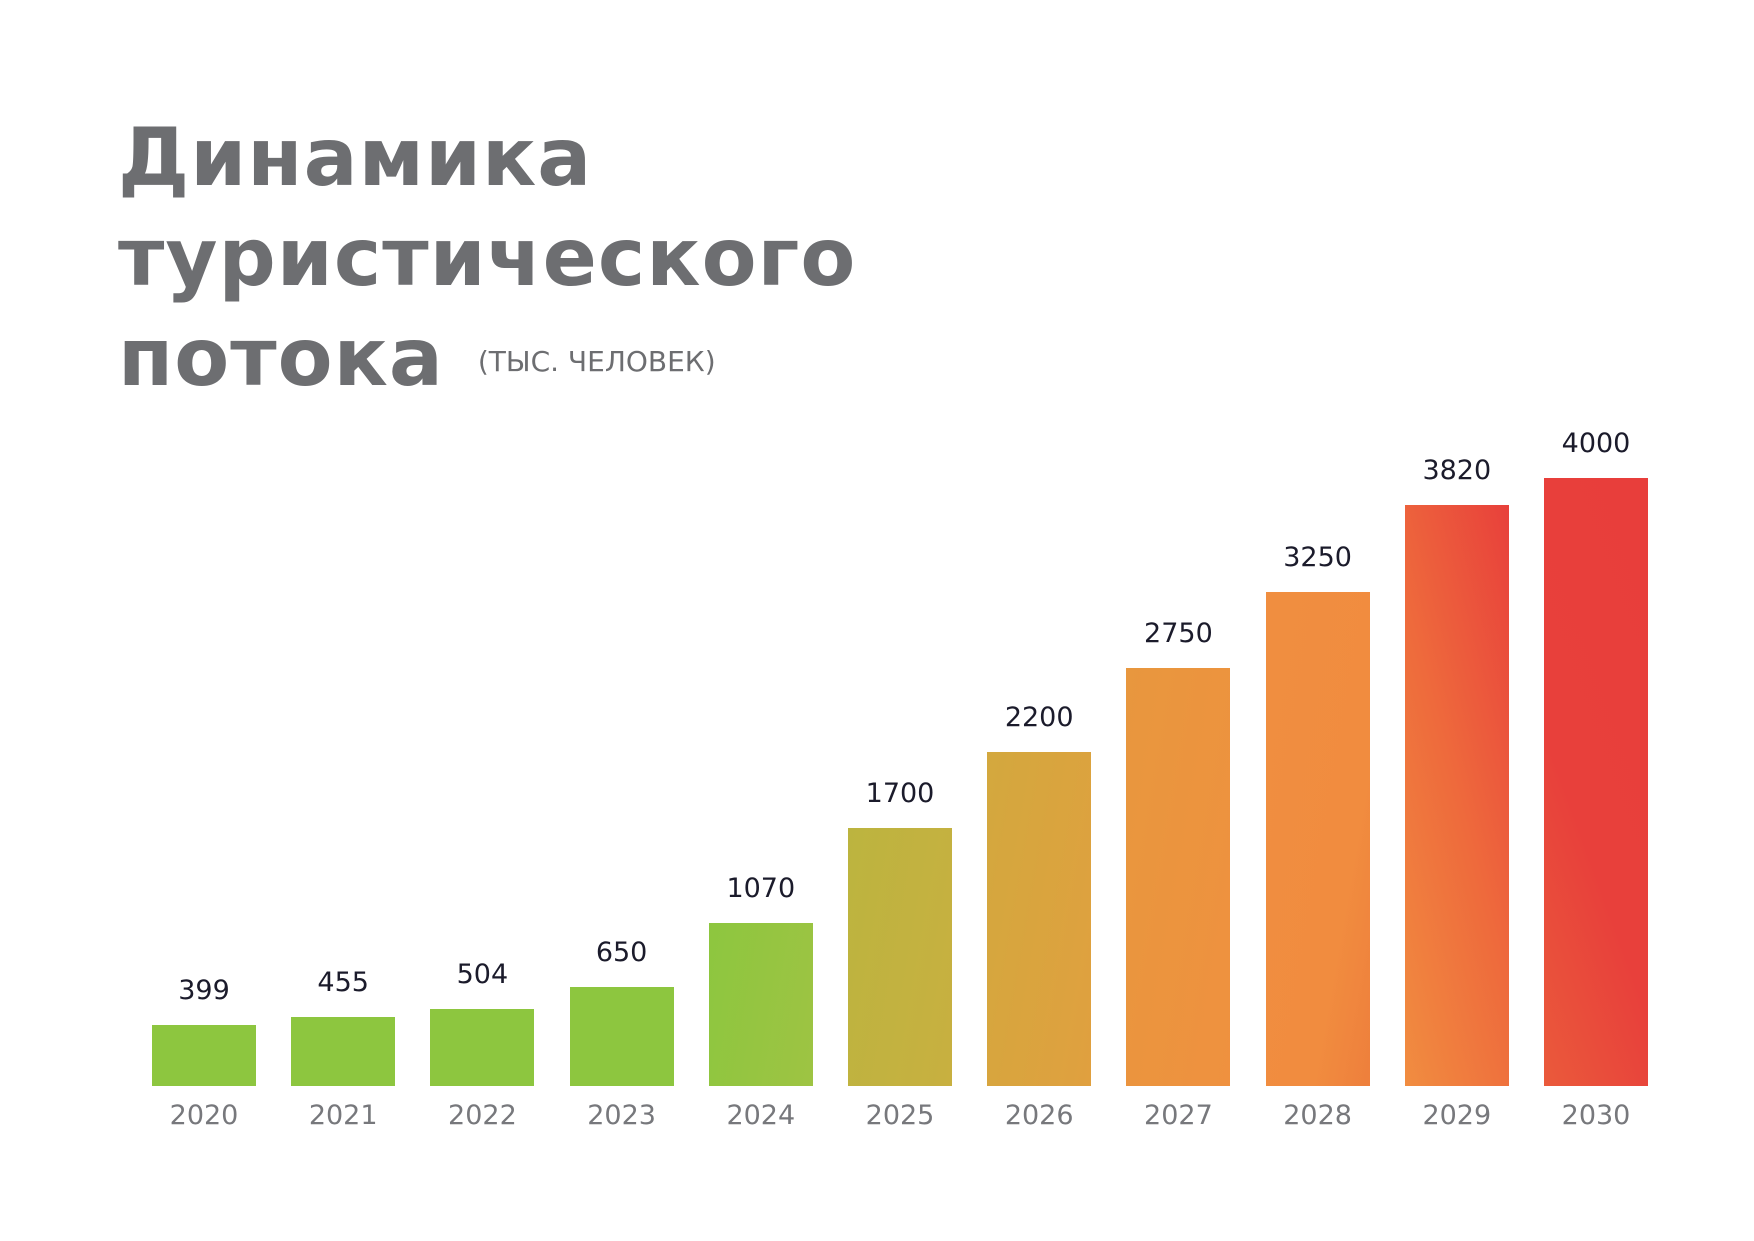  I want to click on bar-2023, so click(621, 1036).